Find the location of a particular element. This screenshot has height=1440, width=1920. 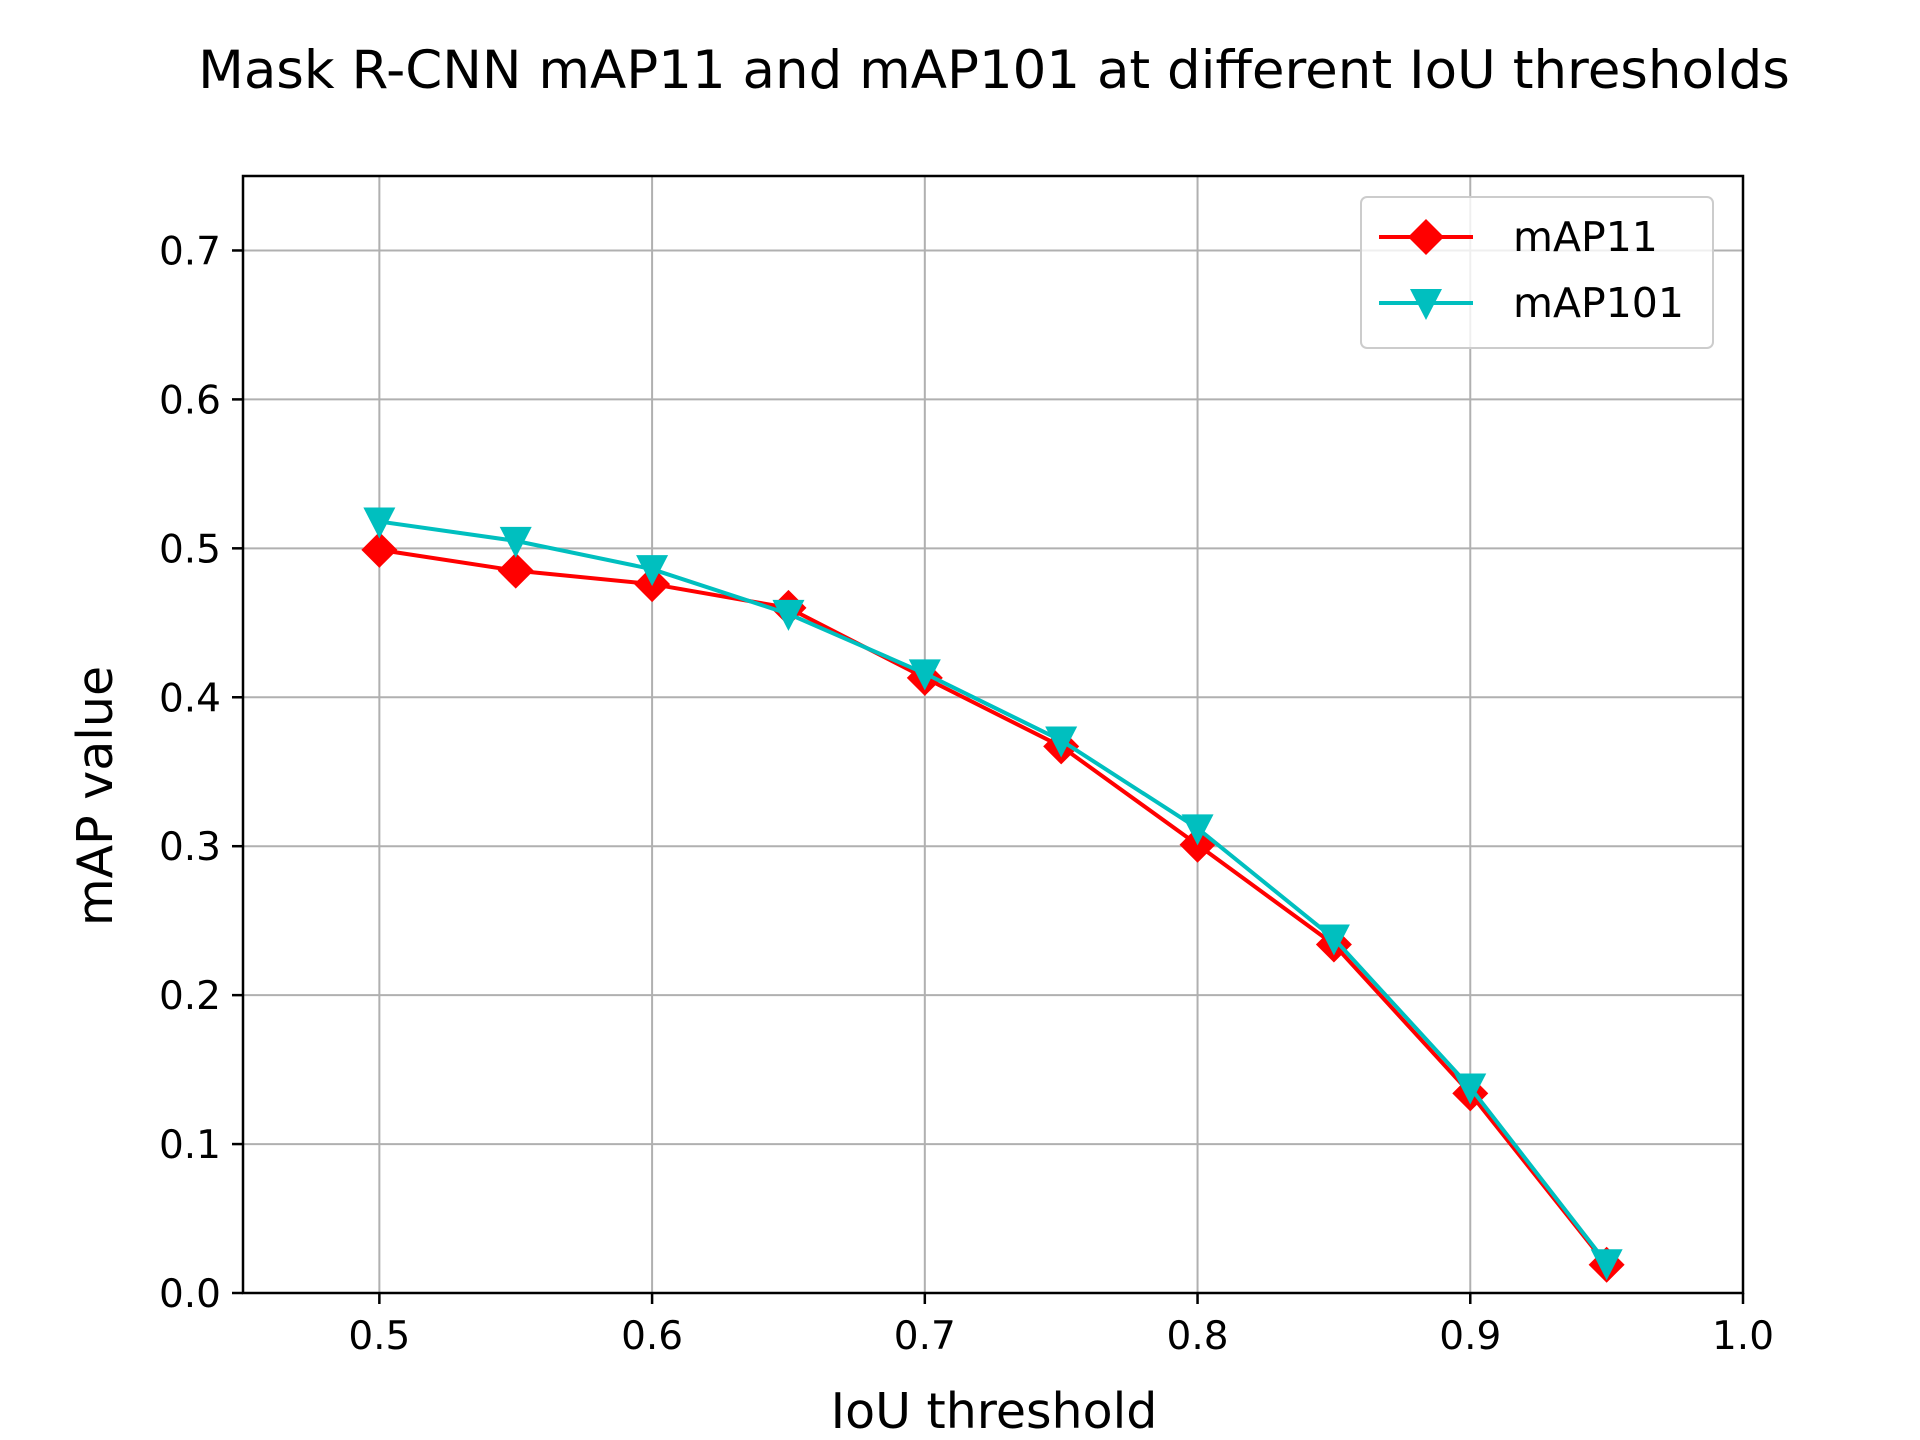

legend-label: mAP11 is located at coordinates (1585, 237).